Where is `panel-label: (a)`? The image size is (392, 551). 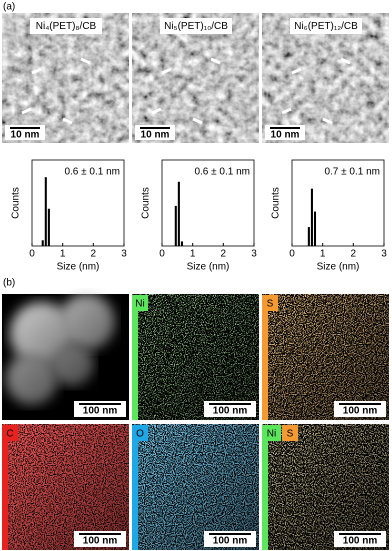
panel-label: (a) is located at coordinates (9, 7).